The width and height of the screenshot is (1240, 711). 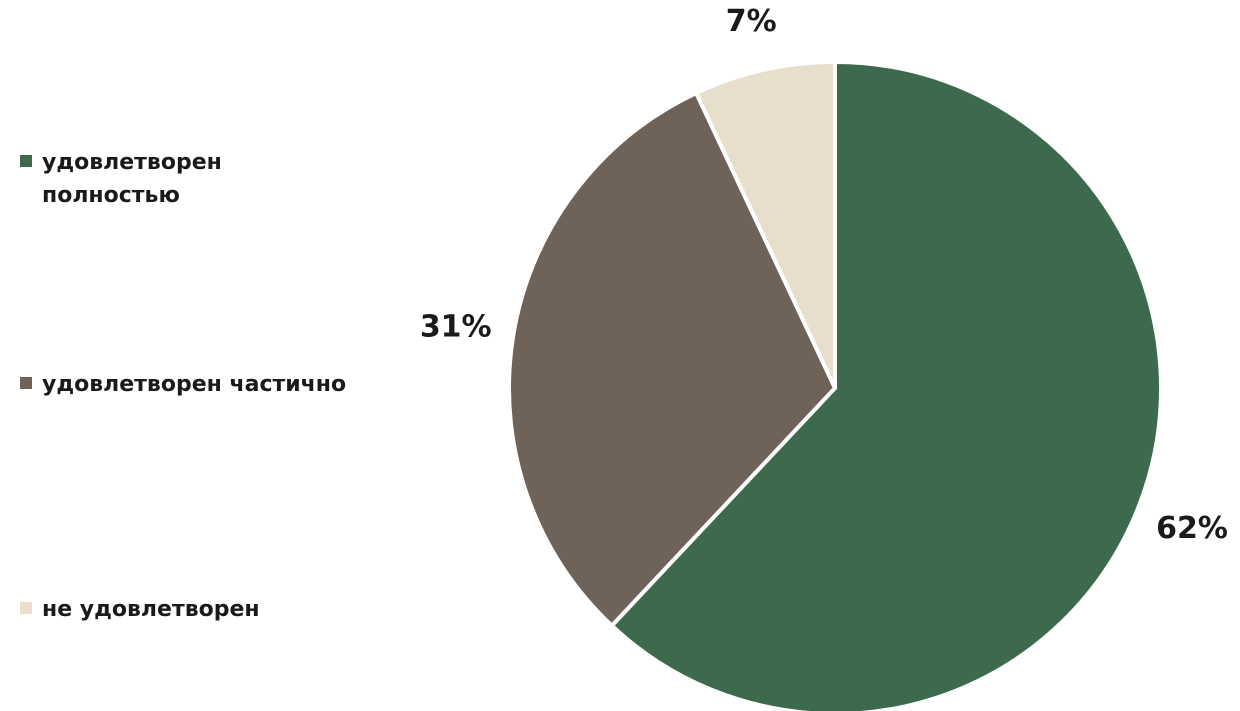 I want to click on legend-label-none: не удовлетворен, so click(x=151, y=609).